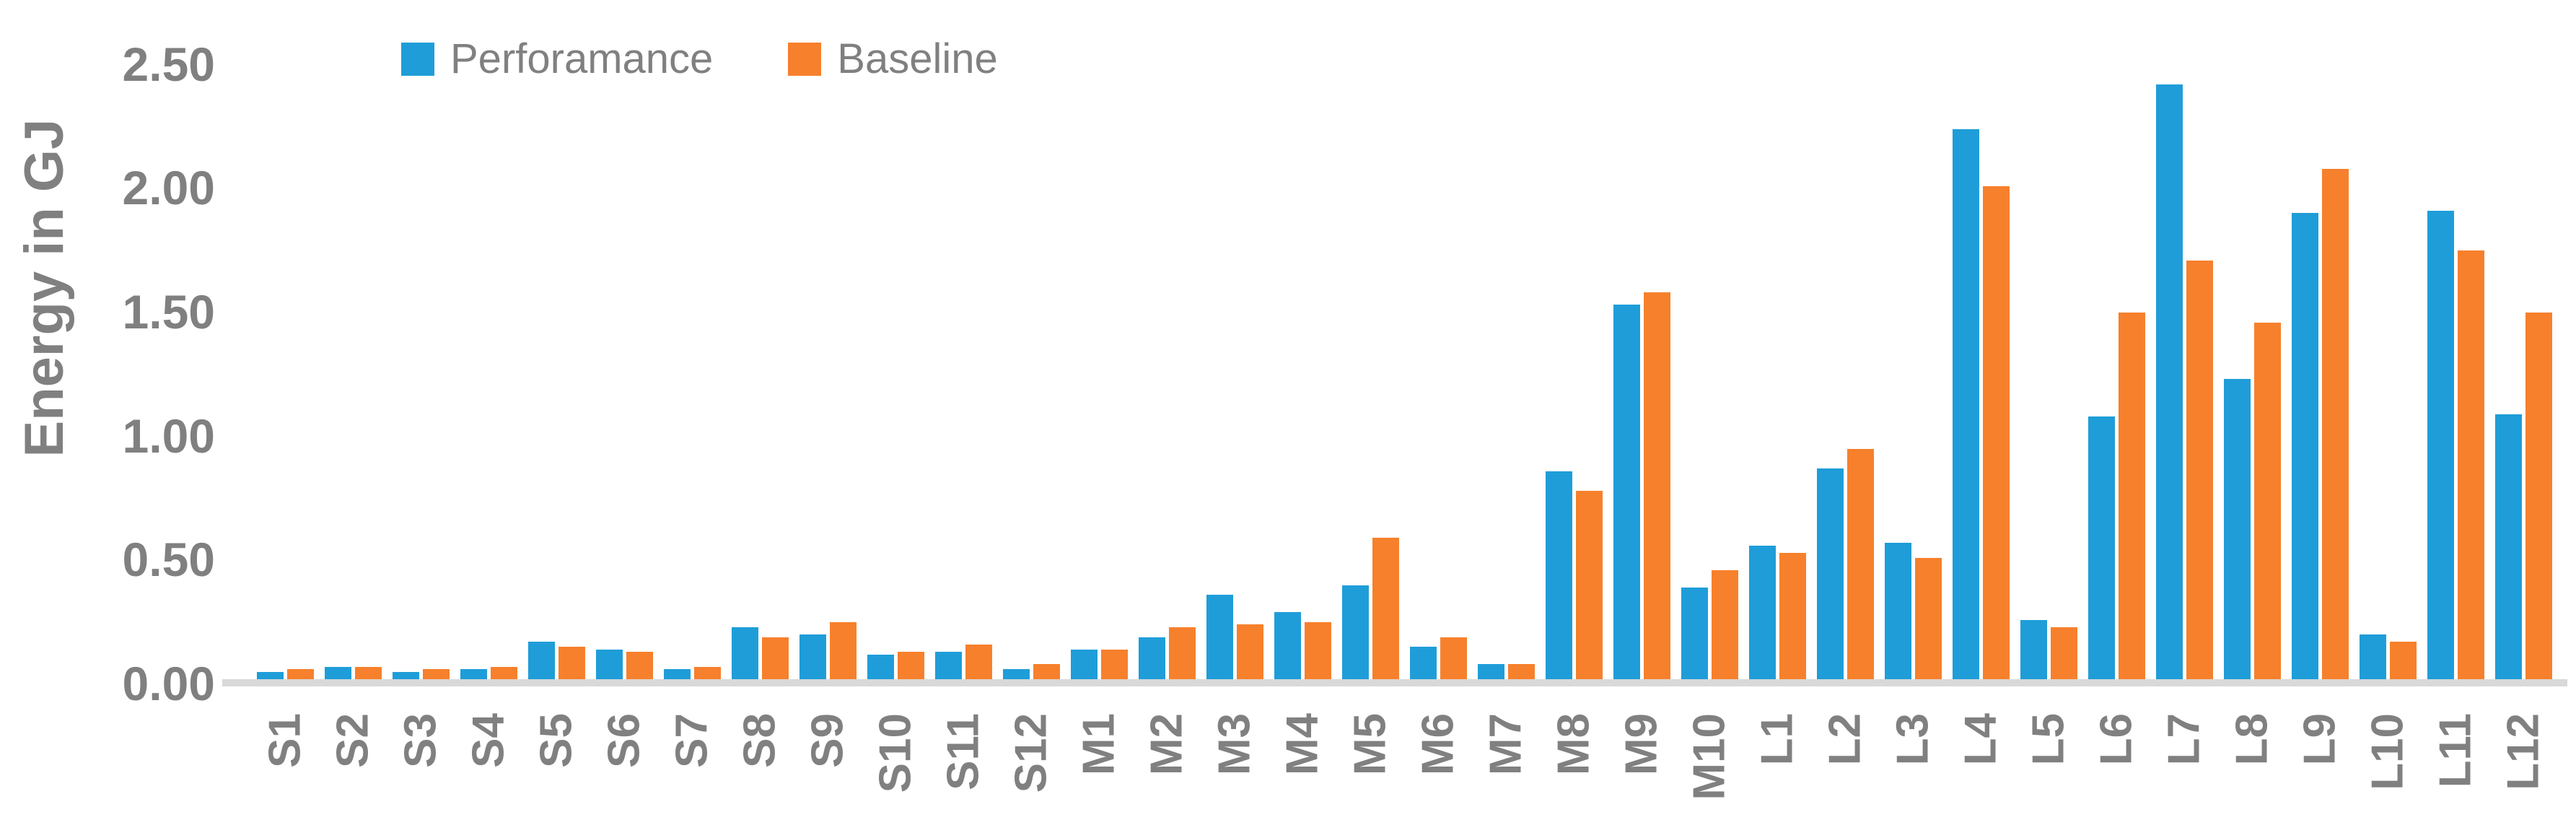 Image resolution: width=2576 pixels, height=838 pixels. What do you see at coordinates (168, 683) in the screenshot?
I see `y-tick-label: 0.00` at bounding box center [168, 683].